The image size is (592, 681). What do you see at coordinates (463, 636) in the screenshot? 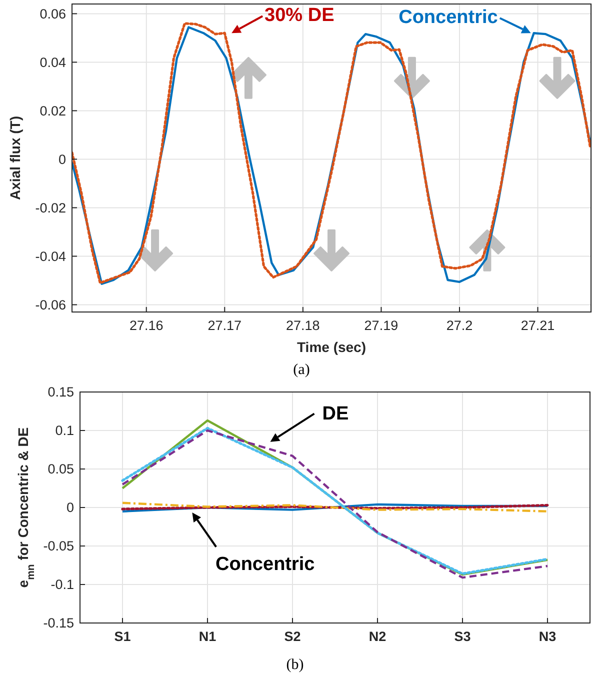
I see `x-tick-label: S3` at bounding box center [463, 636].